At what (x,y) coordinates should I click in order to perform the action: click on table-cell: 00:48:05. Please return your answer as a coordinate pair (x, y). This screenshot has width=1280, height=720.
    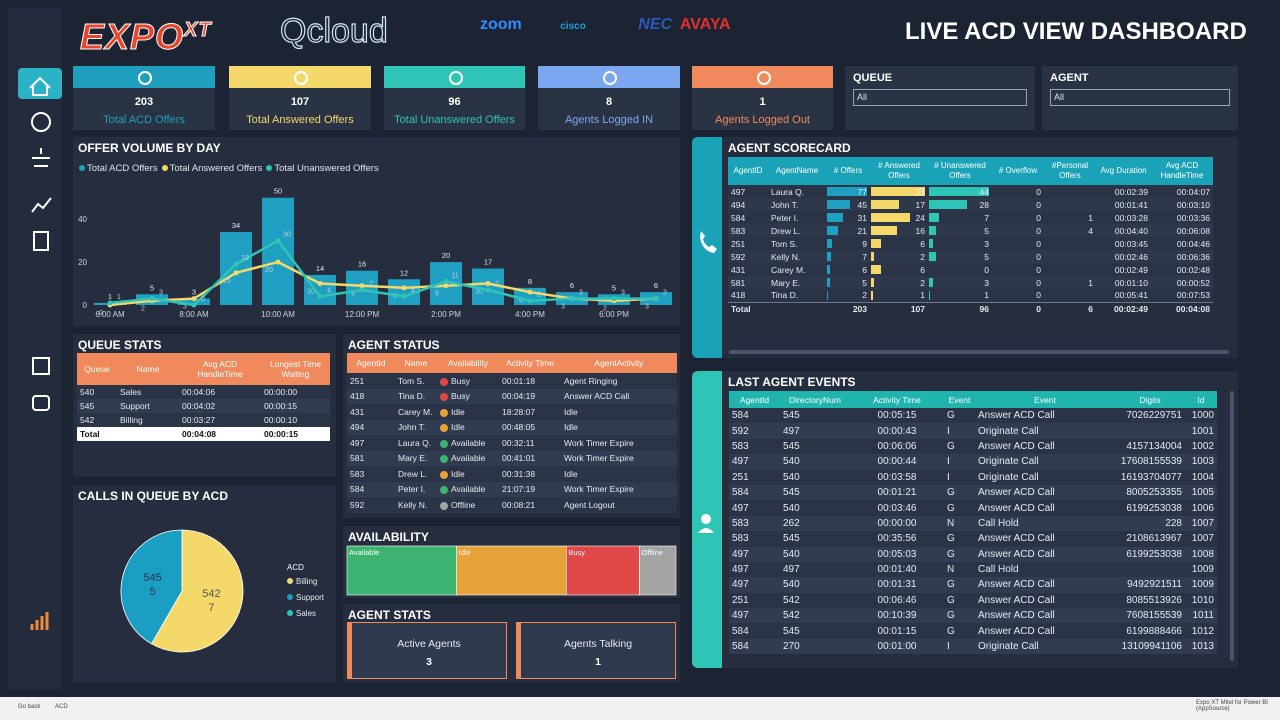
    Looking at the image, I should click on (519, 427).